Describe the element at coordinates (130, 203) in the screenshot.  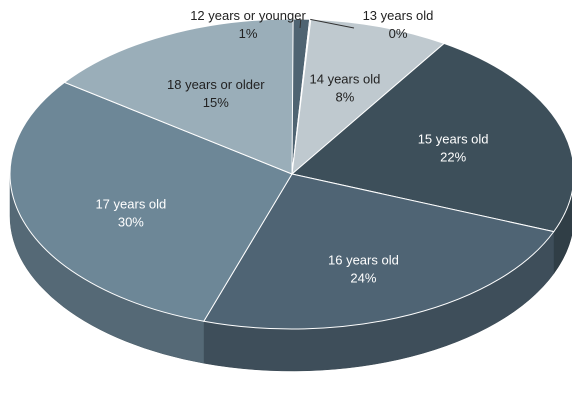
I see `slice-category-label: 17 years old` at that location.